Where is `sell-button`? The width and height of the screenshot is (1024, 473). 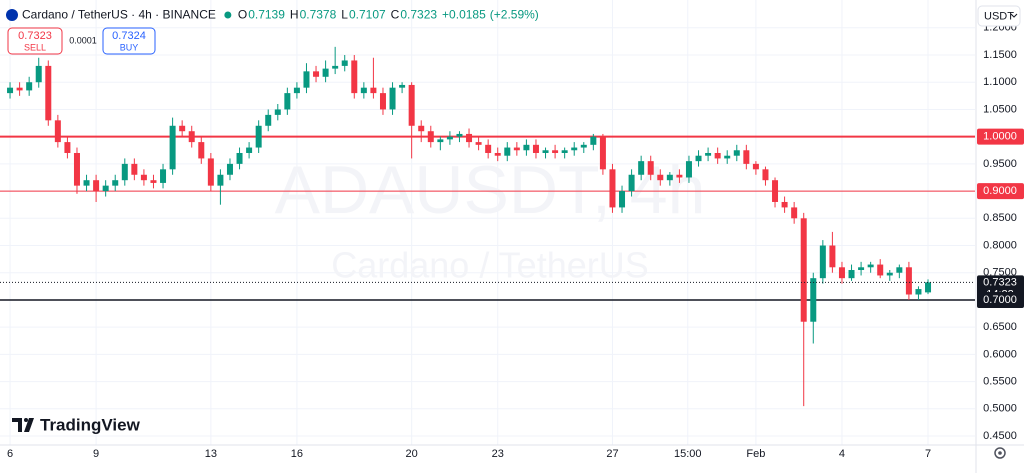
sell-button is located at coordinates (35, 41).